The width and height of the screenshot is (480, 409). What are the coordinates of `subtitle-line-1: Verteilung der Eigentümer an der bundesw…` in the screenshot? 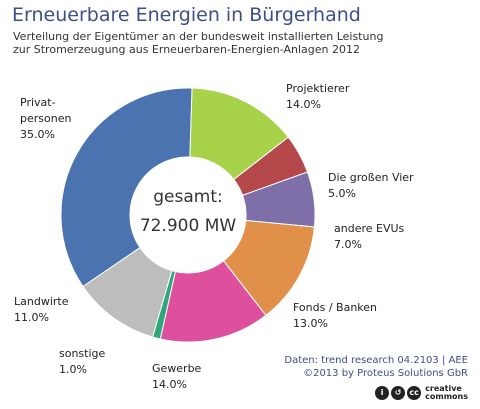 It's located at (198, 36).